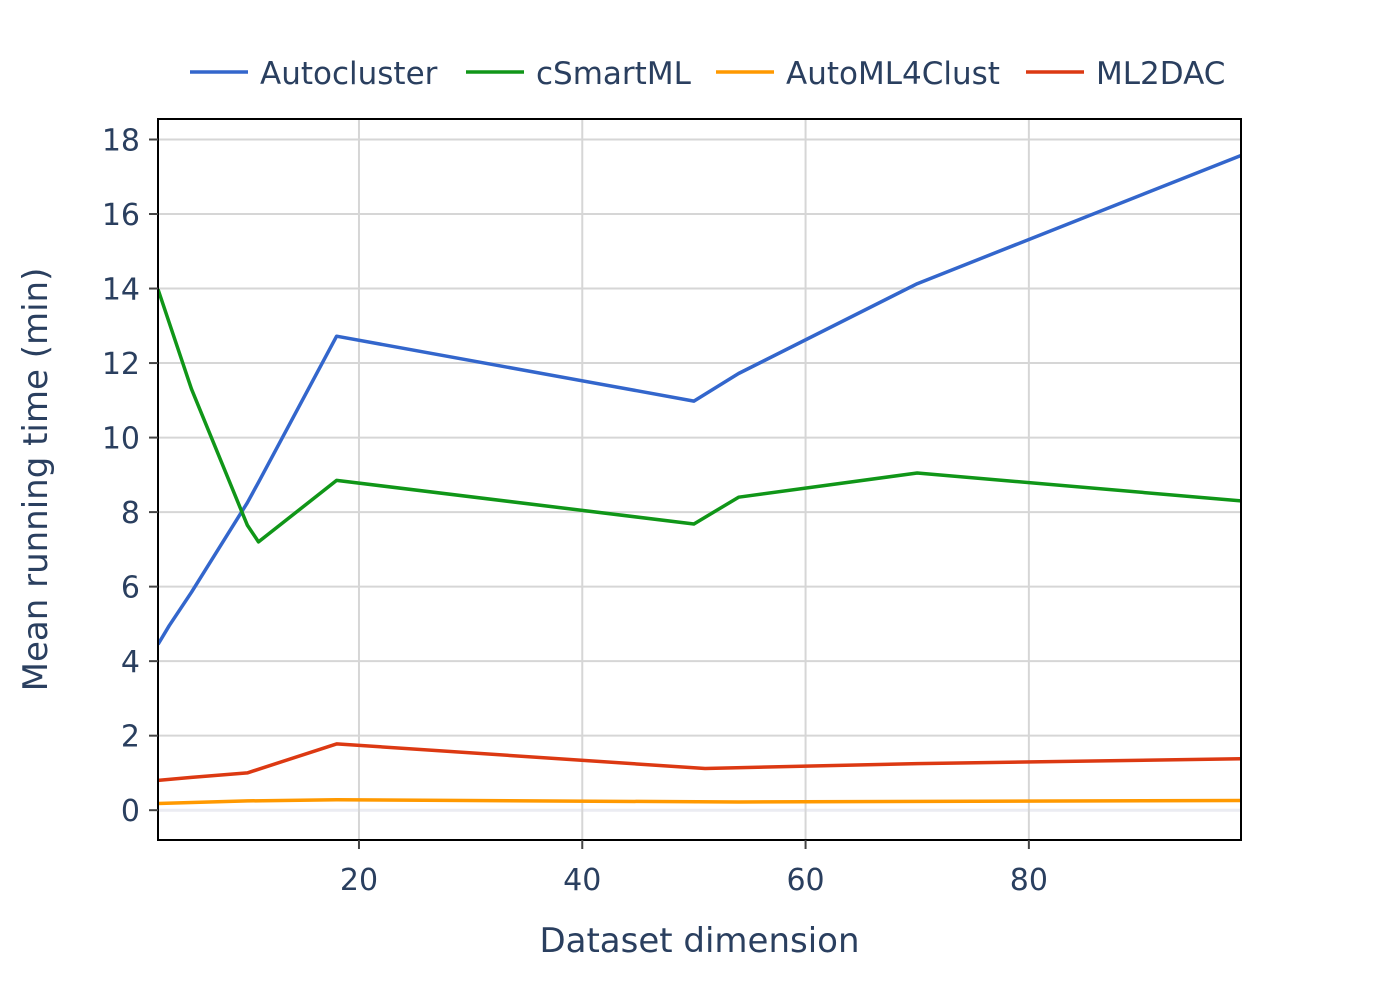 Image resolution: width=1400 pixels, height=1004 pixels. Describe the element at coordinates (805, 880) in the screenshot. I see `x-tick-label: 60` at that location.